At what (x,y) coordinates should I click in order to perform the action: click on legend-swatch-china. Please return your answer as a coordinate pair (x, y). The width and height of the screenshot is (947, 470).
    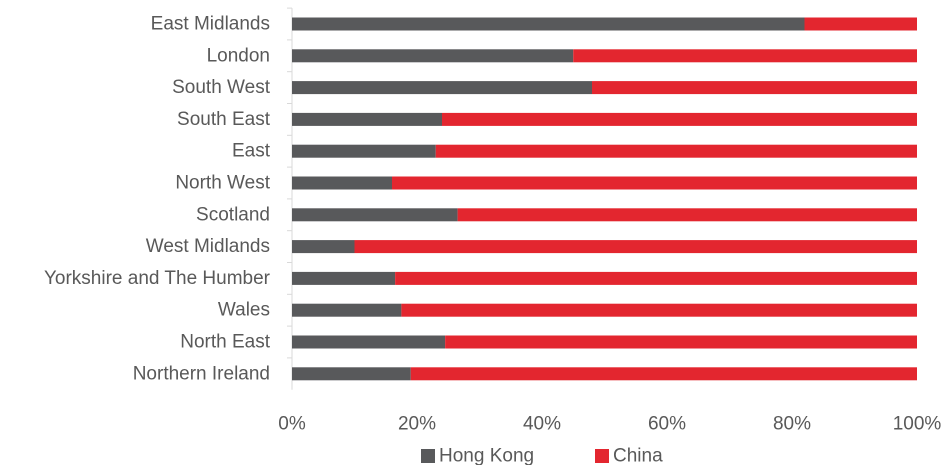
    Looking at the image, I should click on (602, 456).